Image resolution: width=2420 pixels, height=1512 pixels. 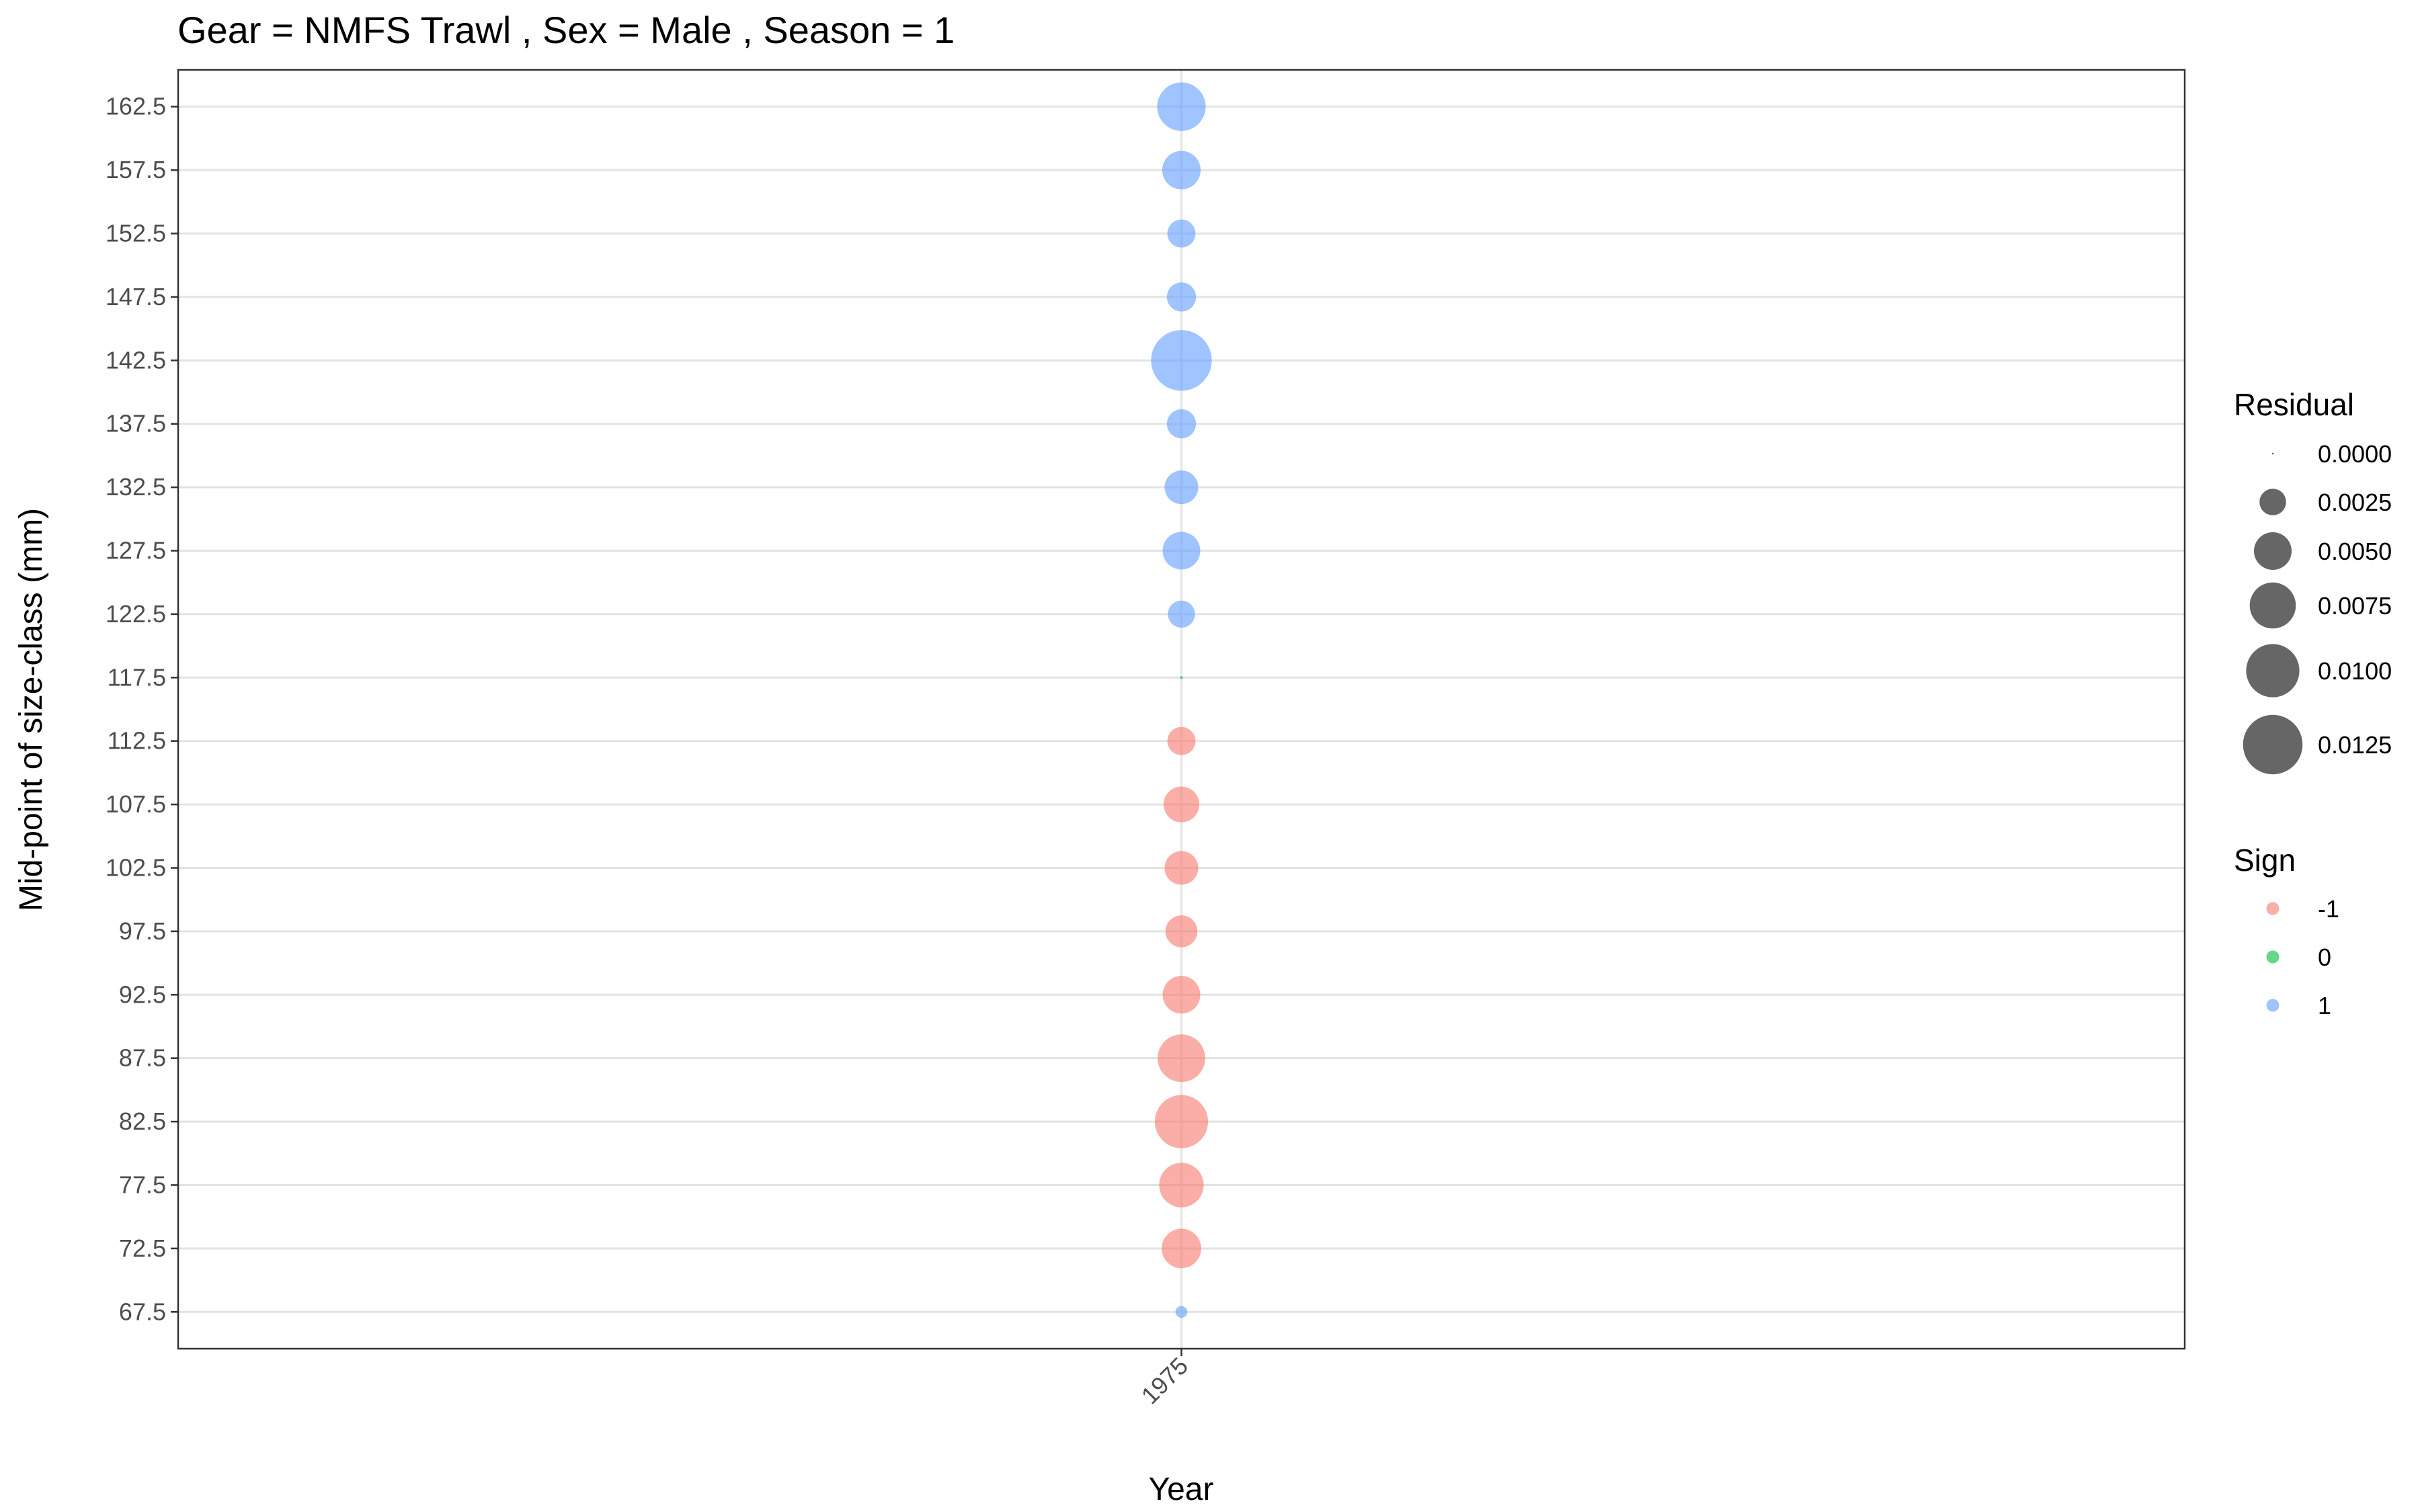 What do you see at coordinates (31, 710) in the screenshot?
I see `y-axis-title: Mid-point of size-class (mm)` at bounding box center [31, 710].